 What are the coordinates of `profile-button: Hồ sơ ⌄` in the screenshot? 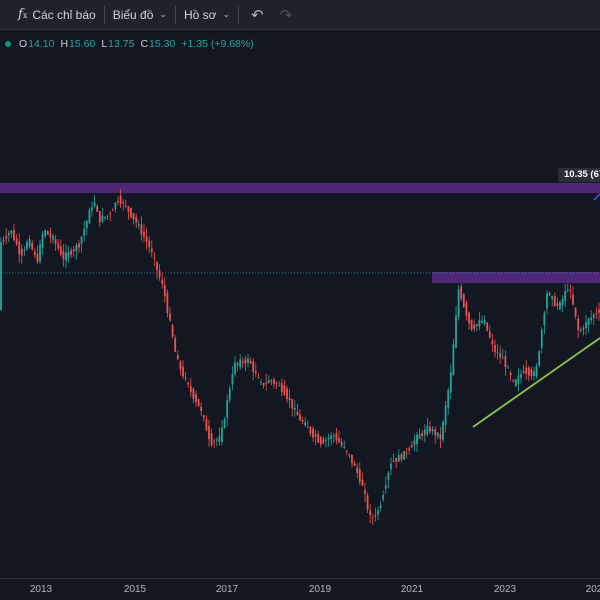 It's located at (207, 15).